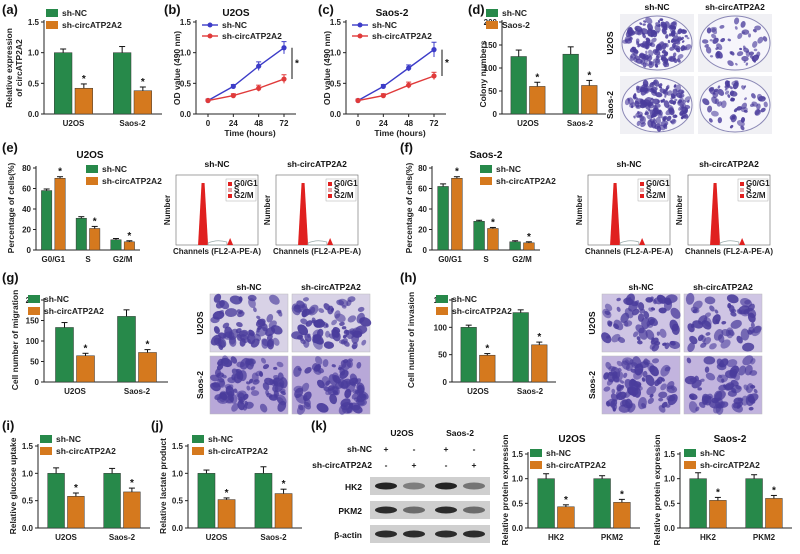  Describe the element at coordinates (409, 207) in the screenshot. I see `y-axis-label: Percentage of cells(%)` at that location.